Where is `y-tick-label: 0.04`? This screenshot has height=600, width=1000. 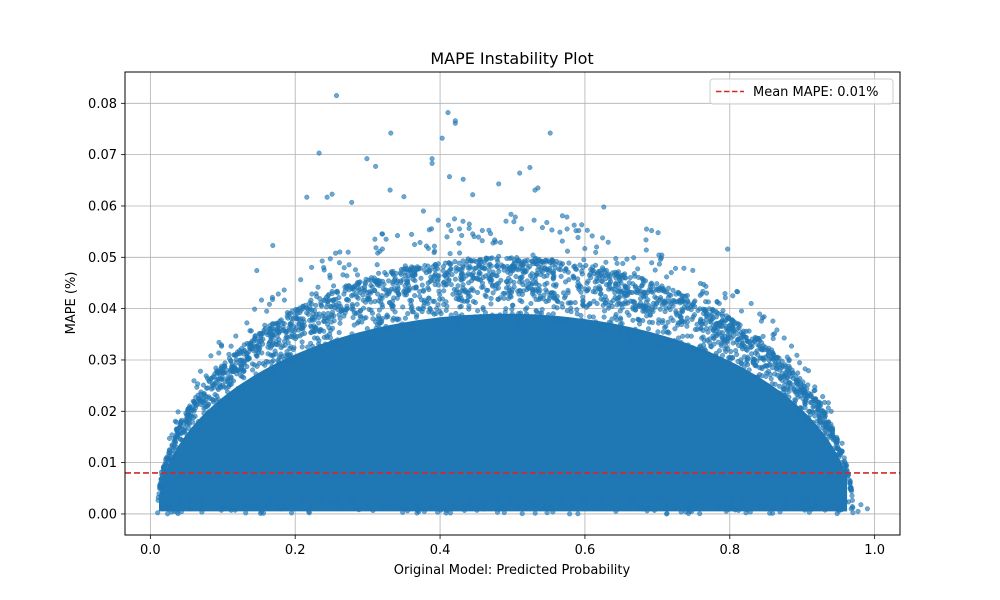 y-tick-label: 0.04 is located at coordinates (102, 309).